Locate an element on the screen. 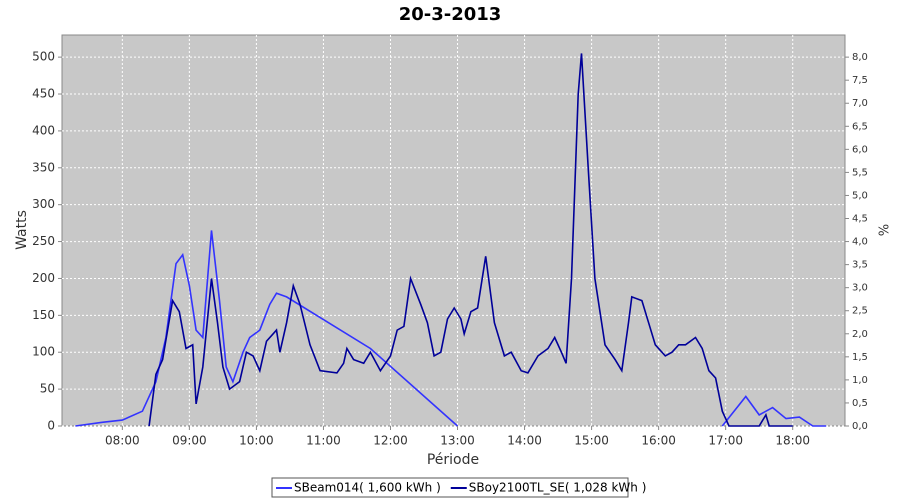 The height and width of the screenshot is (500, 900). y-tick-label: 200 is located at coordinates (43, 278).